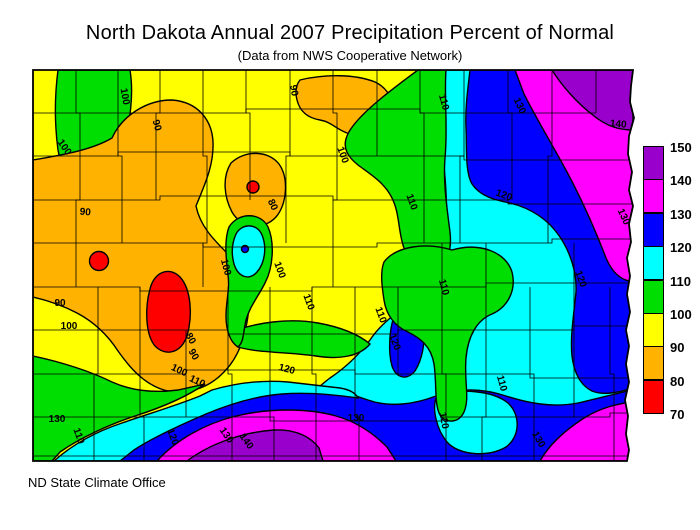 This screenshot has width=700, height=530. Describe the element at coordinates (97, 482) in the screenshot. I see `credit-text: ND State Climate Office` at that location.